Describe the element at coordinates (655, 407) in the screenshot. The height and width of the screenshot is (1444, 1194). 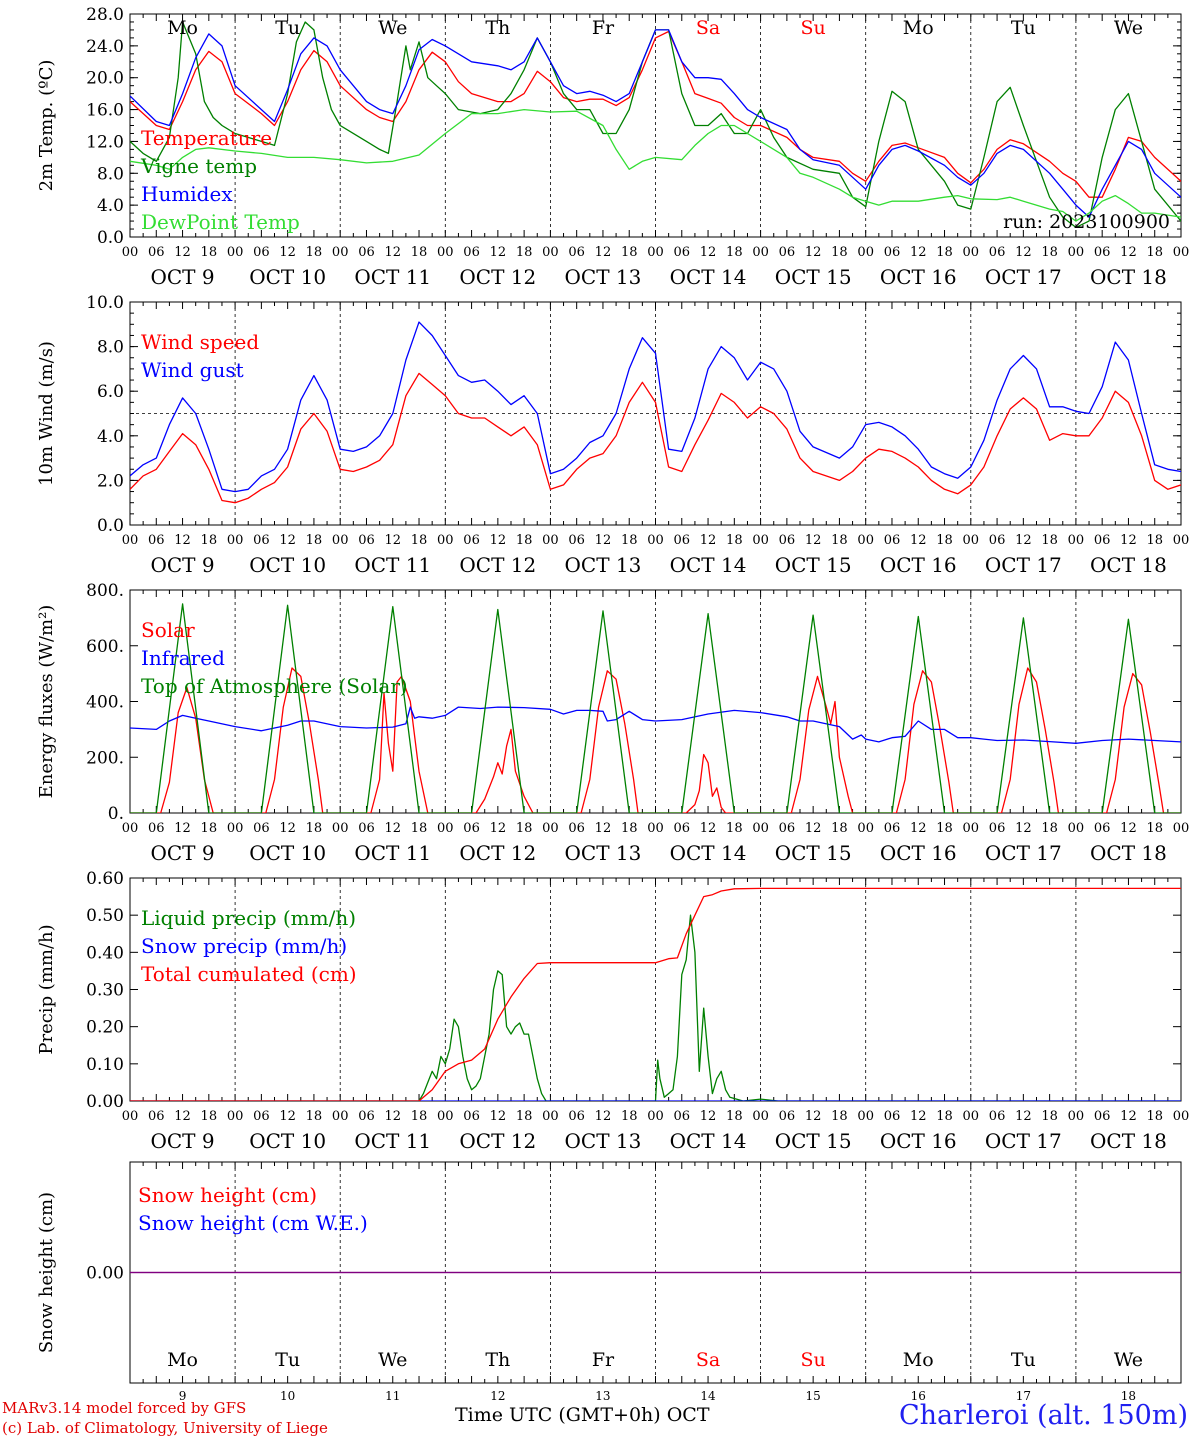
I see `wind-series-wind-gust` at that location.